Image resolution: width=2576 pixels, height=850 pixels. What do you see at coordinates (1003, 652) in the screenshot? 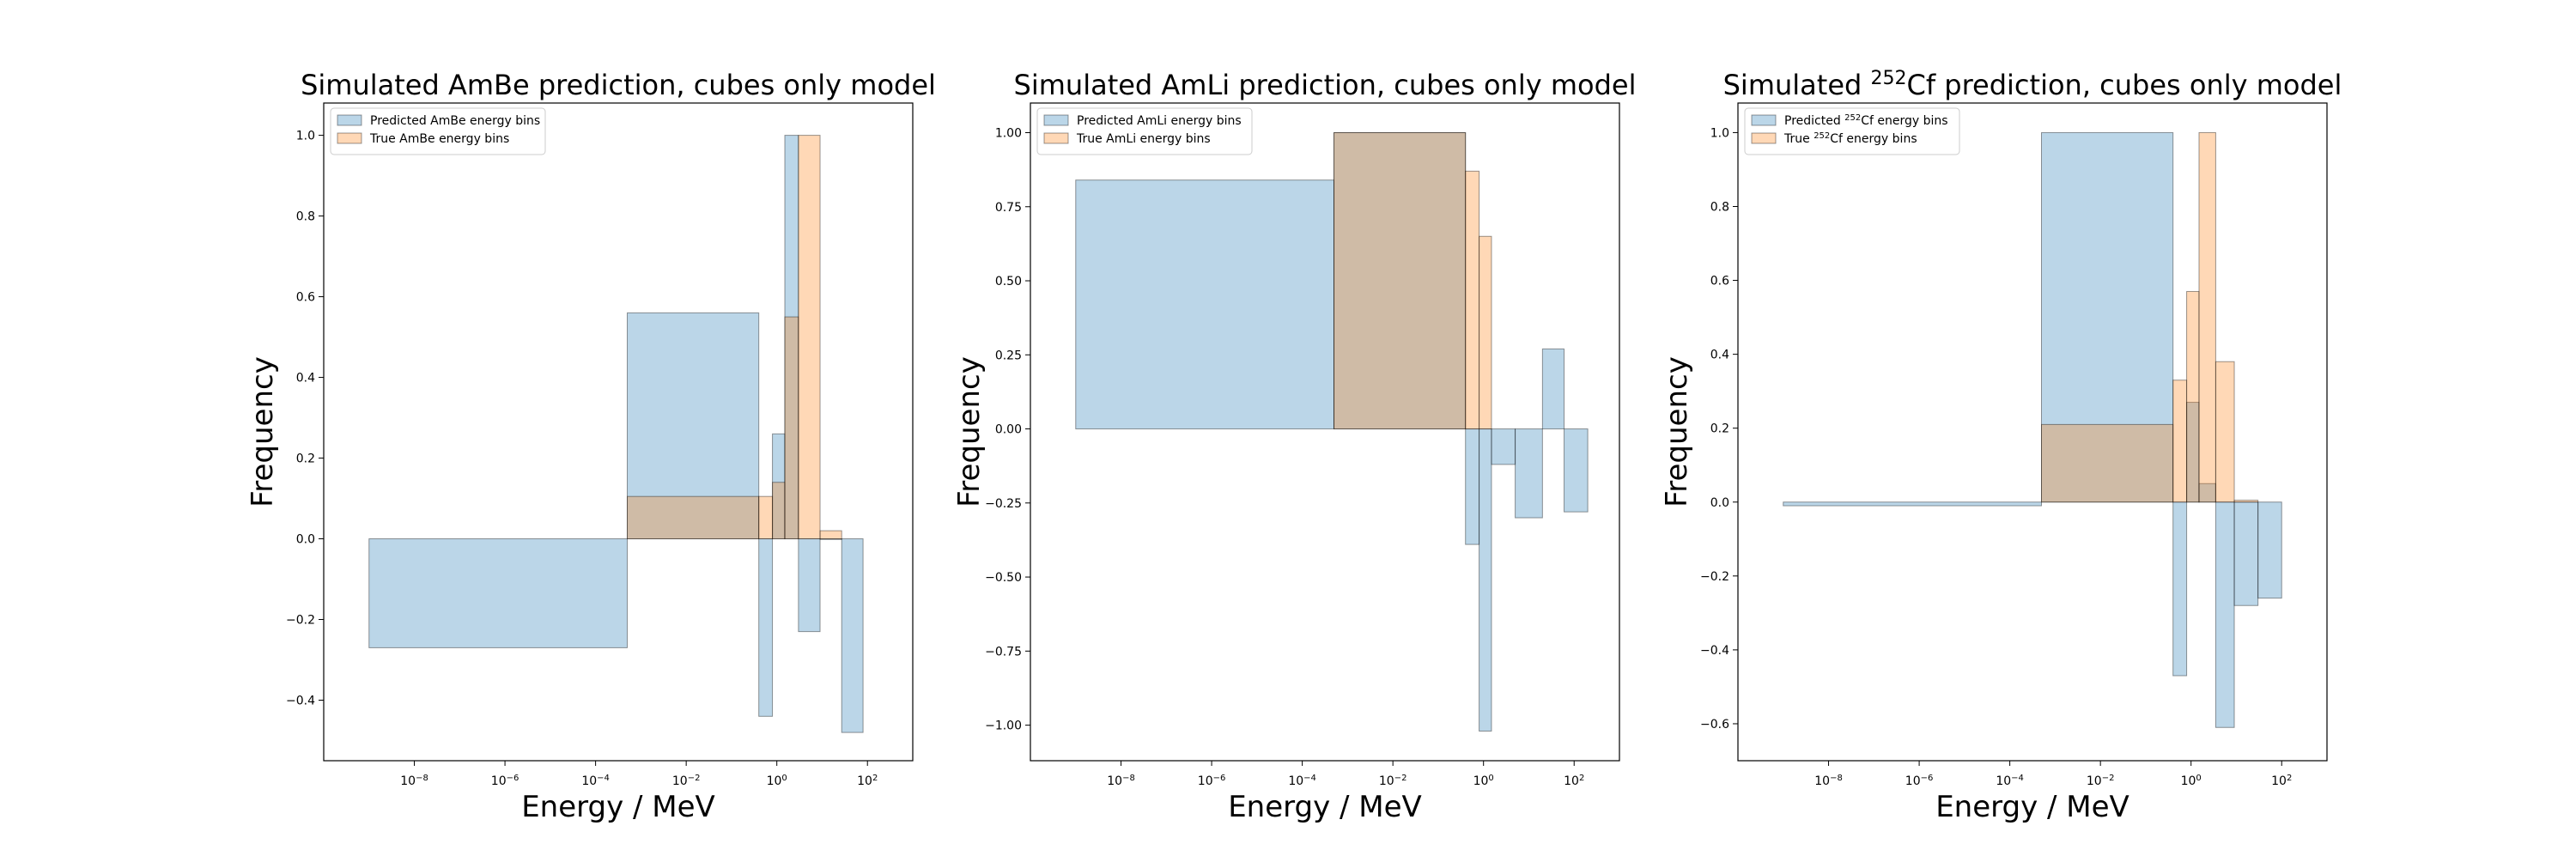
I see `y-tick-label: −0.75` at bounding box center [1003, 652].